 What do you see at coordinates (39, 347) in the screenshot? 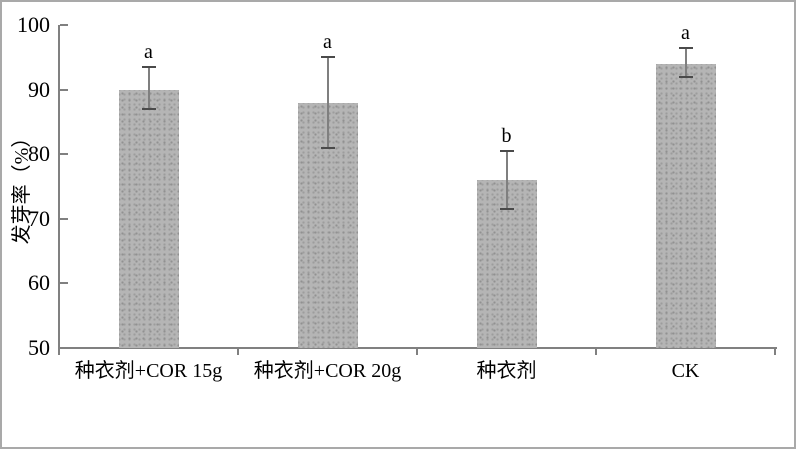
I see `y-tick-label: 50` at bounding box center [39, 347].